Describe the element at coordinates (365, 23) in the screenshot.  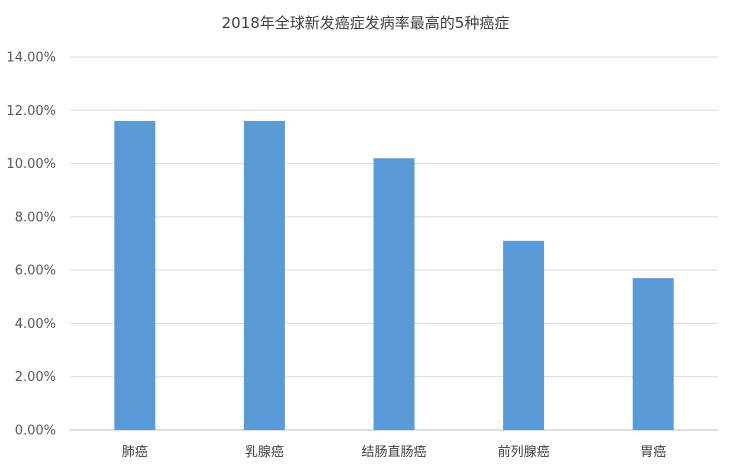
I see `chart-title: 2018年全球新发癌症发病率最高的5种癌症` at that location.